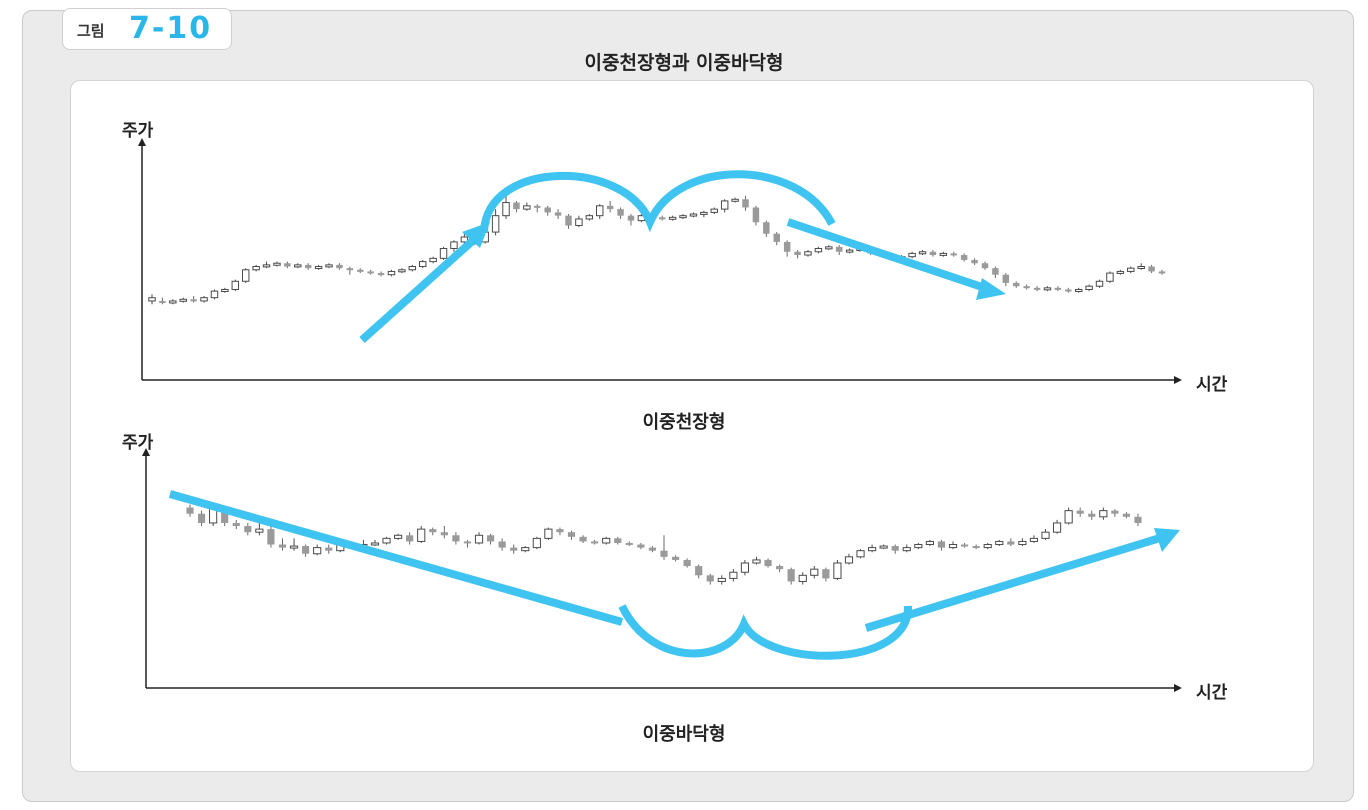  What do you see at coordinates (420, 288) in the screenshot?
I see `top-rising-arrow` at bounding box center [420, 288].